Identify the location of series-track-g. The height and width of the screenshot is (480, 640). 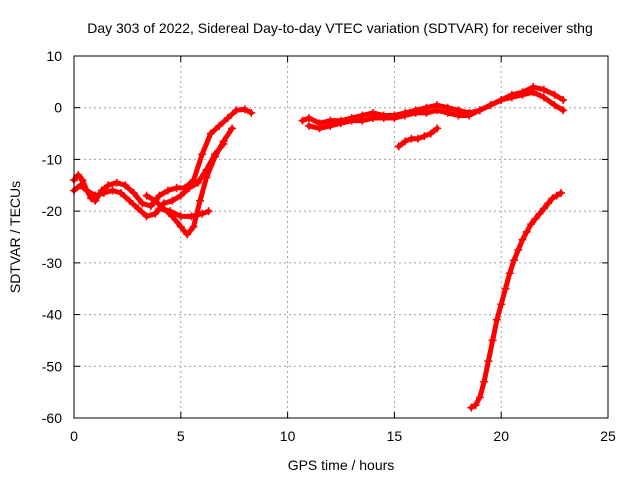
(418, 137).